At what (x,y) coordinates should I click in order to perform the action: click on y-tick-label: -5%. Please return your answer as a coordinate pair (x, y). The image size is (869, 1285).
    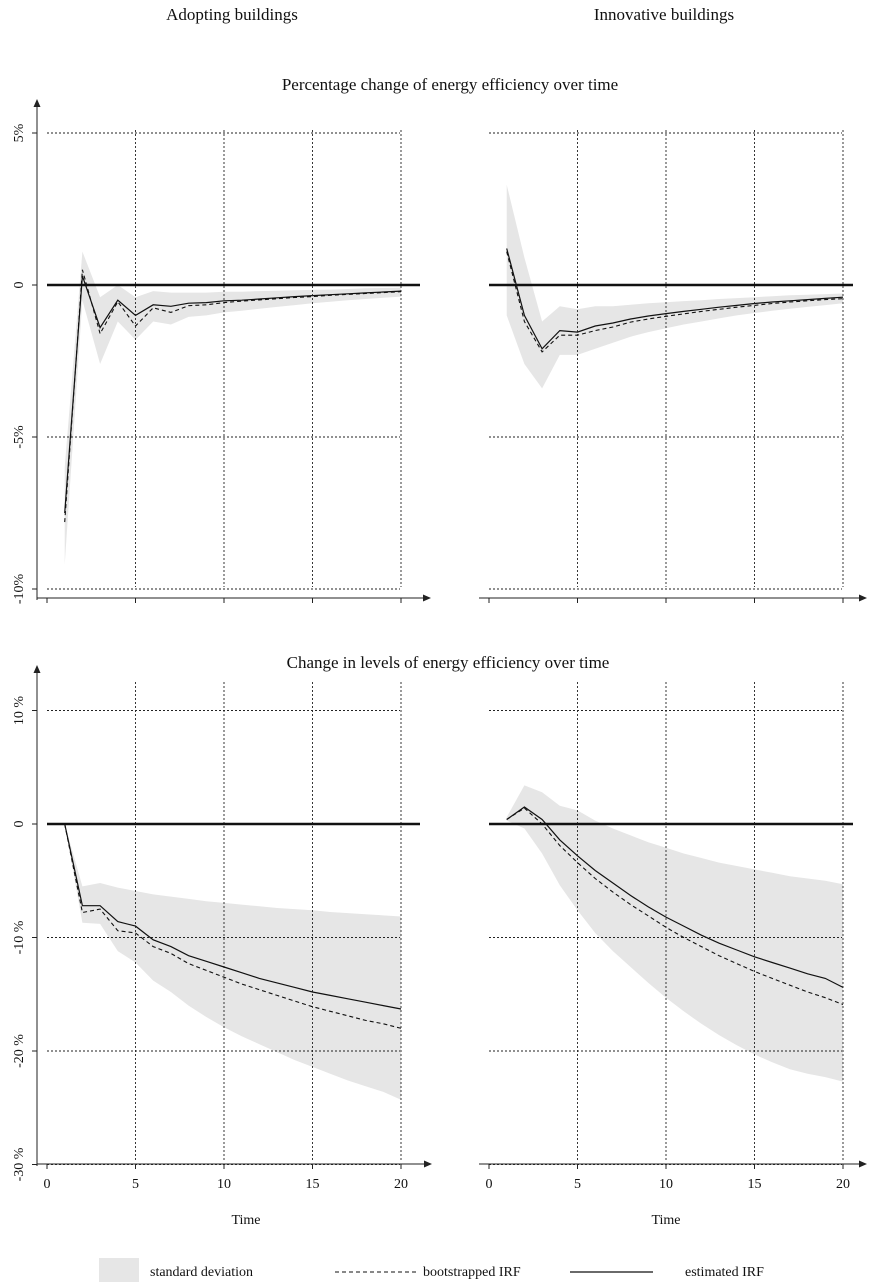
    Looking at the image, I should click on (19, 437).